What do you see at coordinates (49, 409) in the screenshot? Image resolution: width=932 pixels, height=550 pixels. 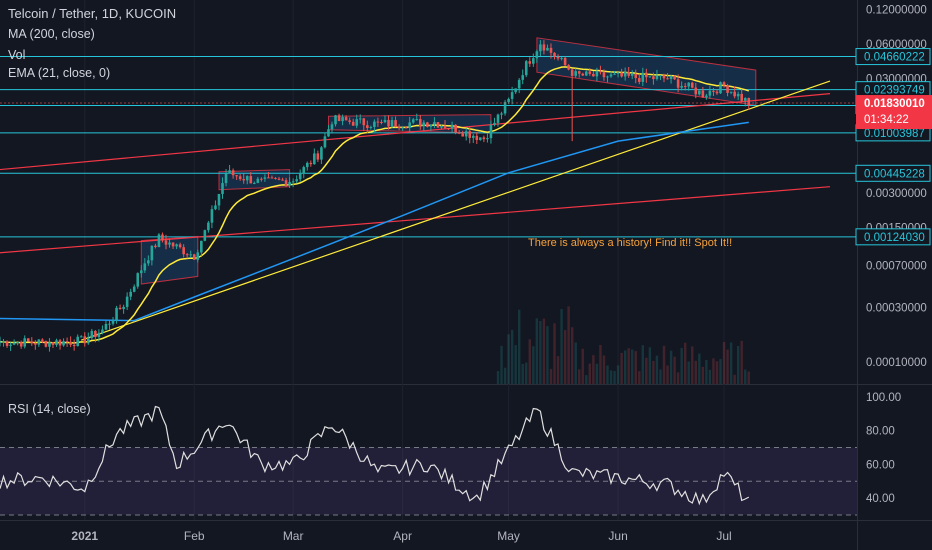 I see `rsi-legend: RSI (14, close)` at bounding box center [49, 409].